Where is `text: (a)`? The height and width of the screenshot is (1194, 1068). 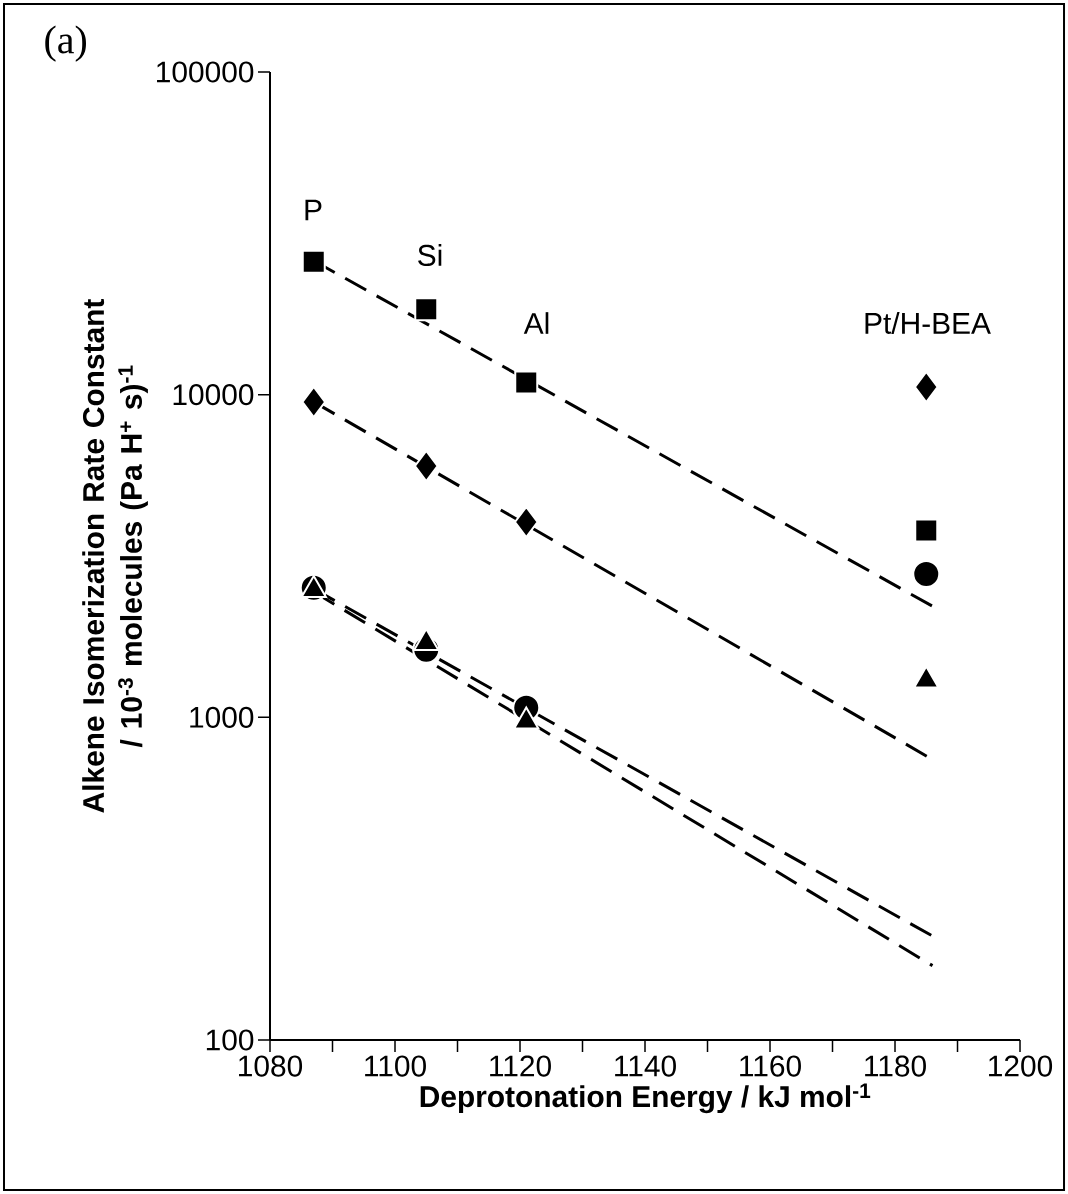
text: (a) is located at coordinates (65, 43).